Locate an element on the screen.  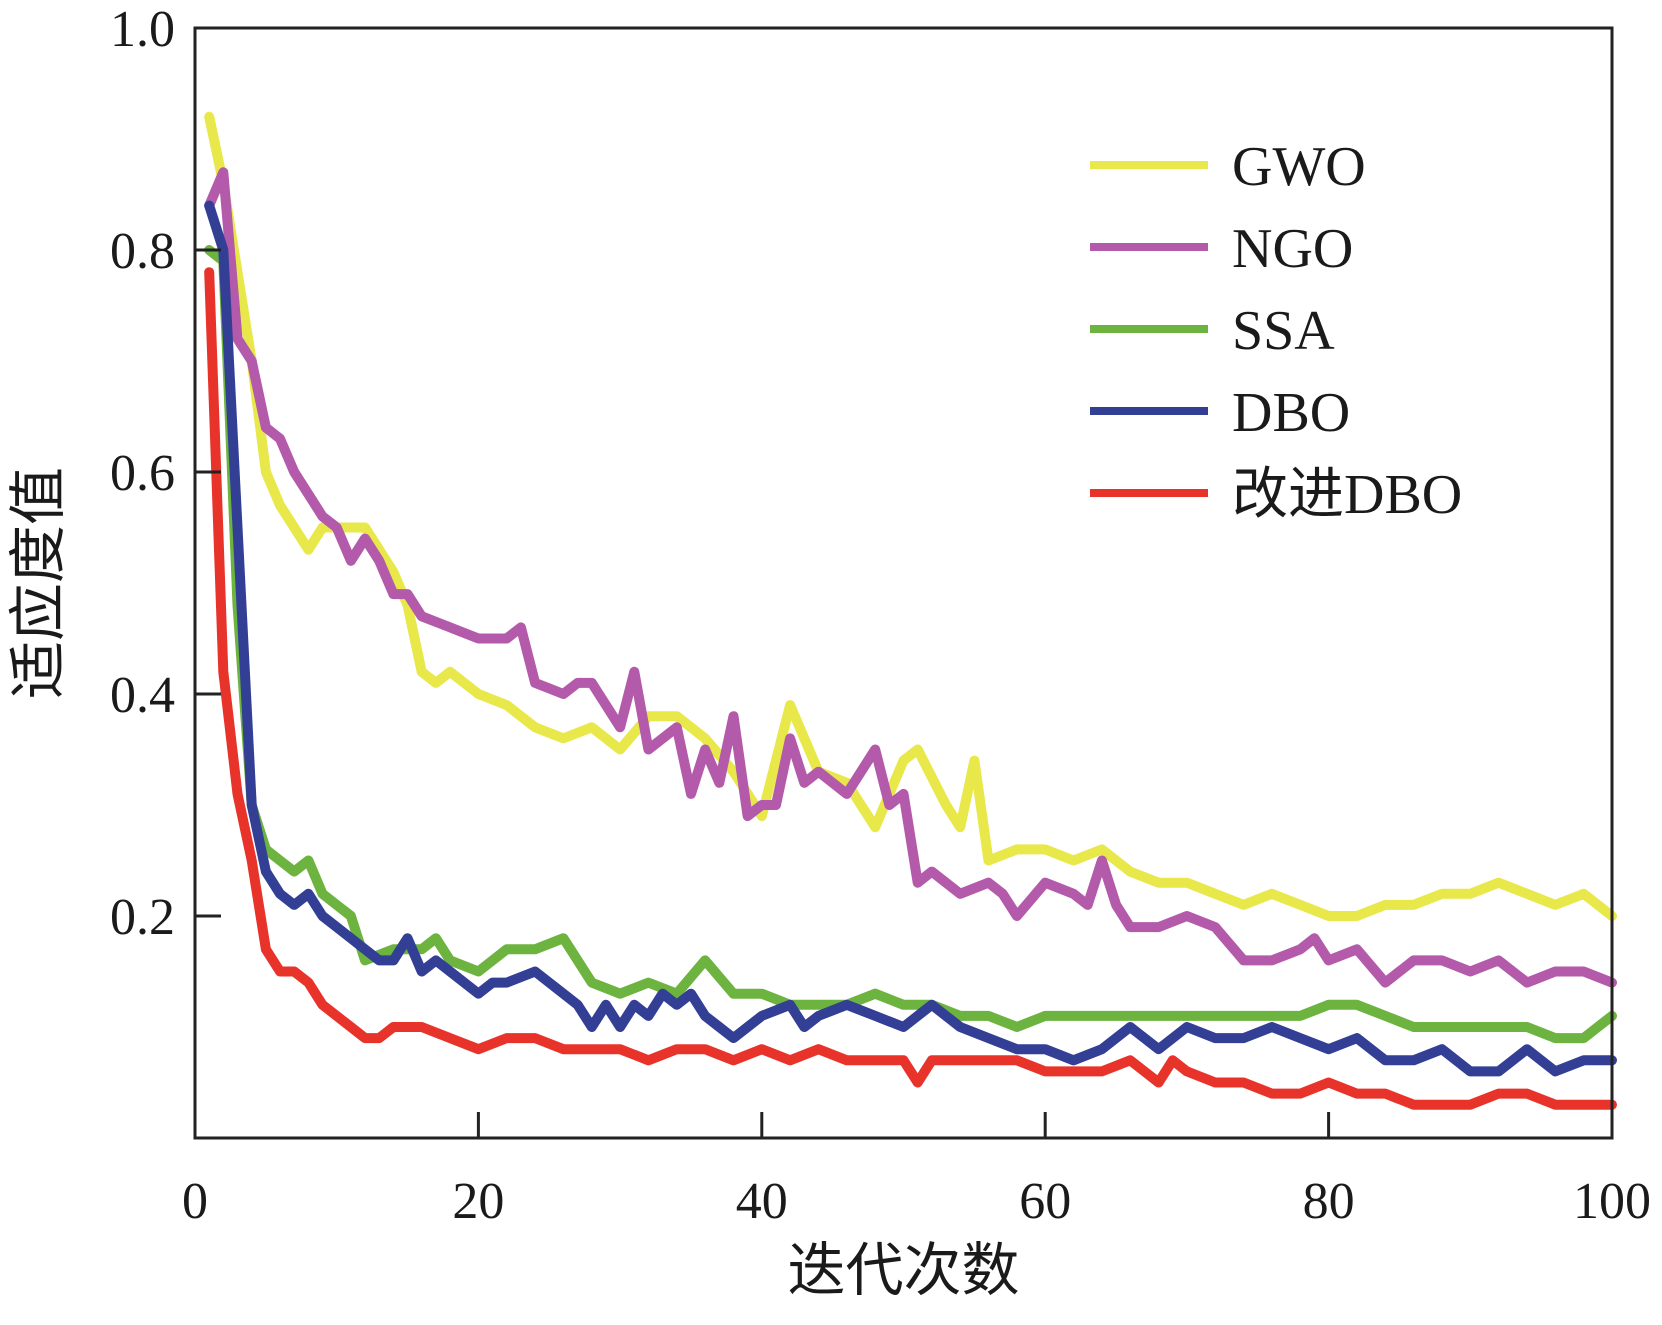
y-tick-label: 0.6 is located at coordinates (142, 473).